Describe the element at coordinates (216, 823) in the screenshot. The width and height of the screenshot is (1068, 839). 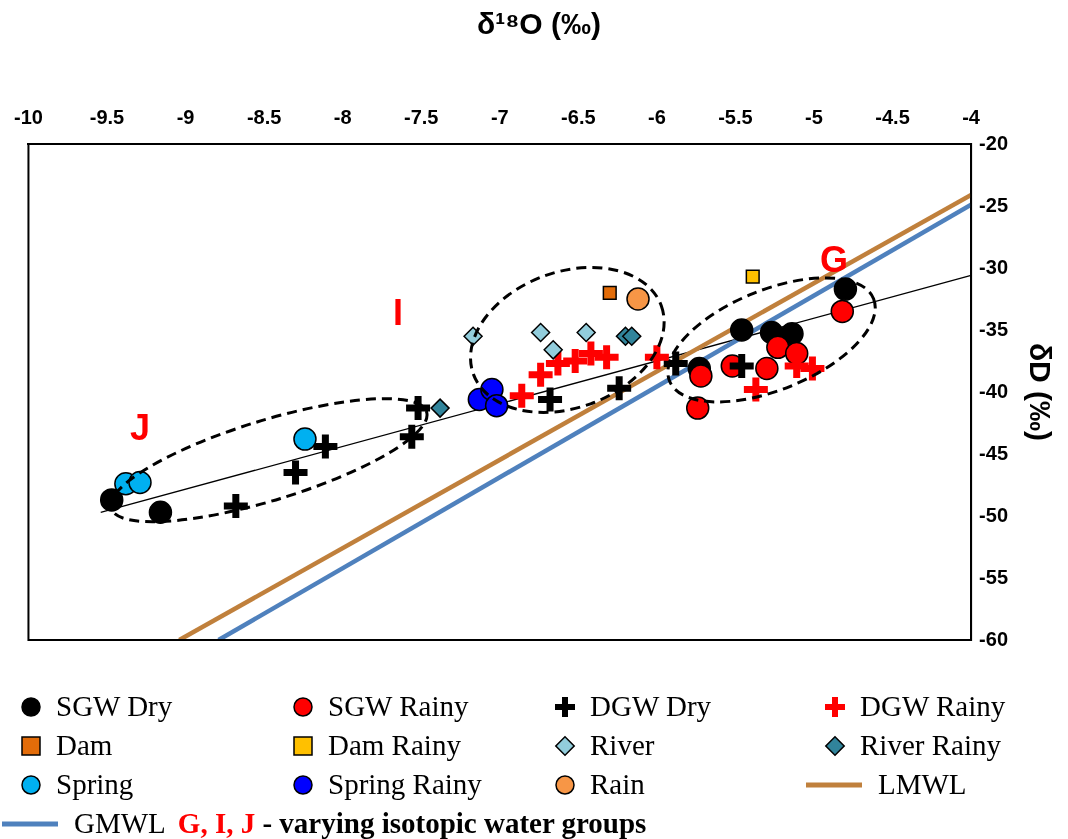
I see `text: G, I, J` at that location.